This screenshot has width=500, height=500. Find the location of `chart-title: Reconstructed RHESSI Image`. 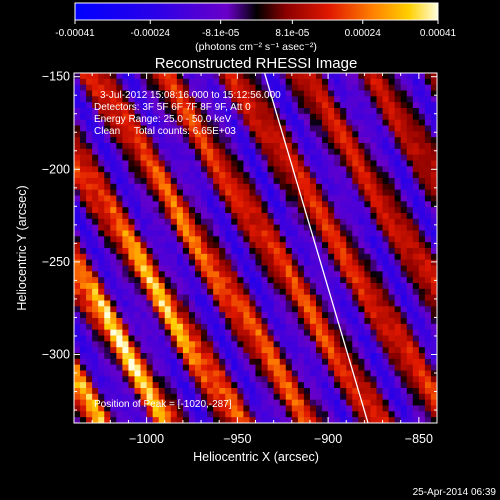

chart-title: Reconstructed RHESSI Image is located at coordinates (256, 63).